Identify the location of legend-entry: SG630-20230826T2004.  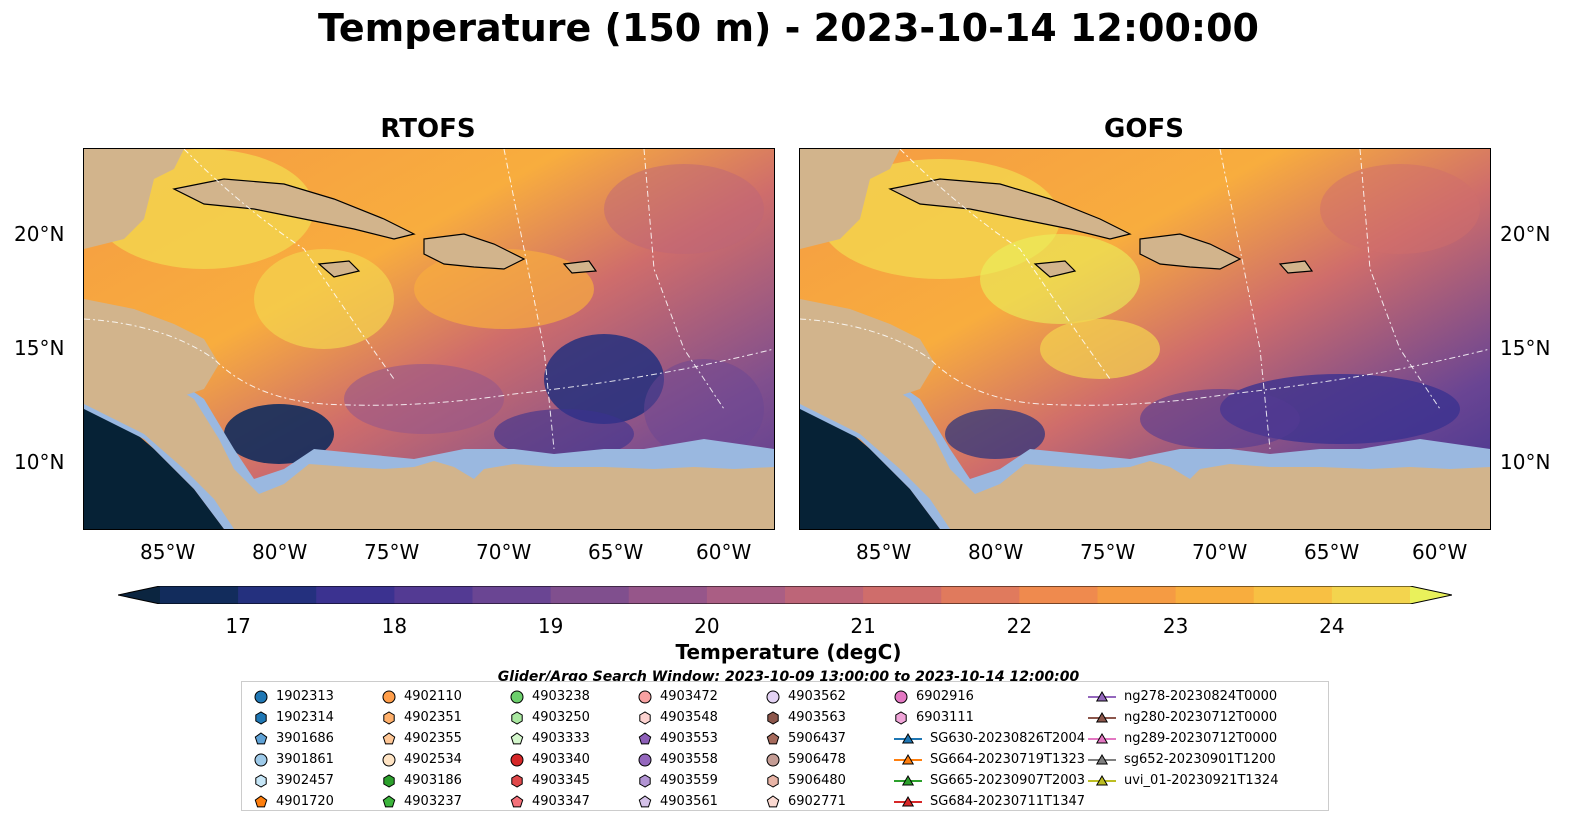
(989, 738).